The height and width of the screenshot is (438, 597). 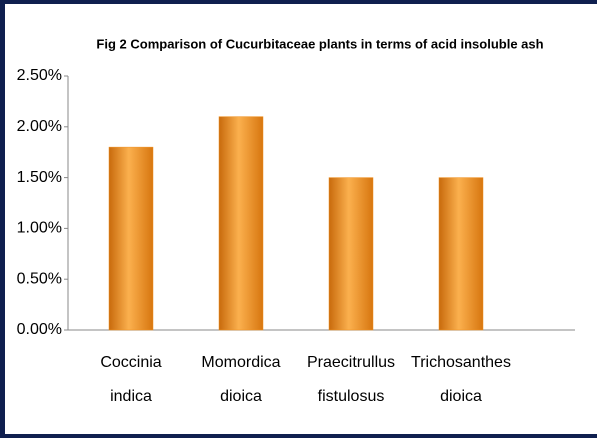 What do you see at coordinates (39, 329) in the screenshot?
I see `y-tick-label: 0.00%` at bounding box center [39, 329].